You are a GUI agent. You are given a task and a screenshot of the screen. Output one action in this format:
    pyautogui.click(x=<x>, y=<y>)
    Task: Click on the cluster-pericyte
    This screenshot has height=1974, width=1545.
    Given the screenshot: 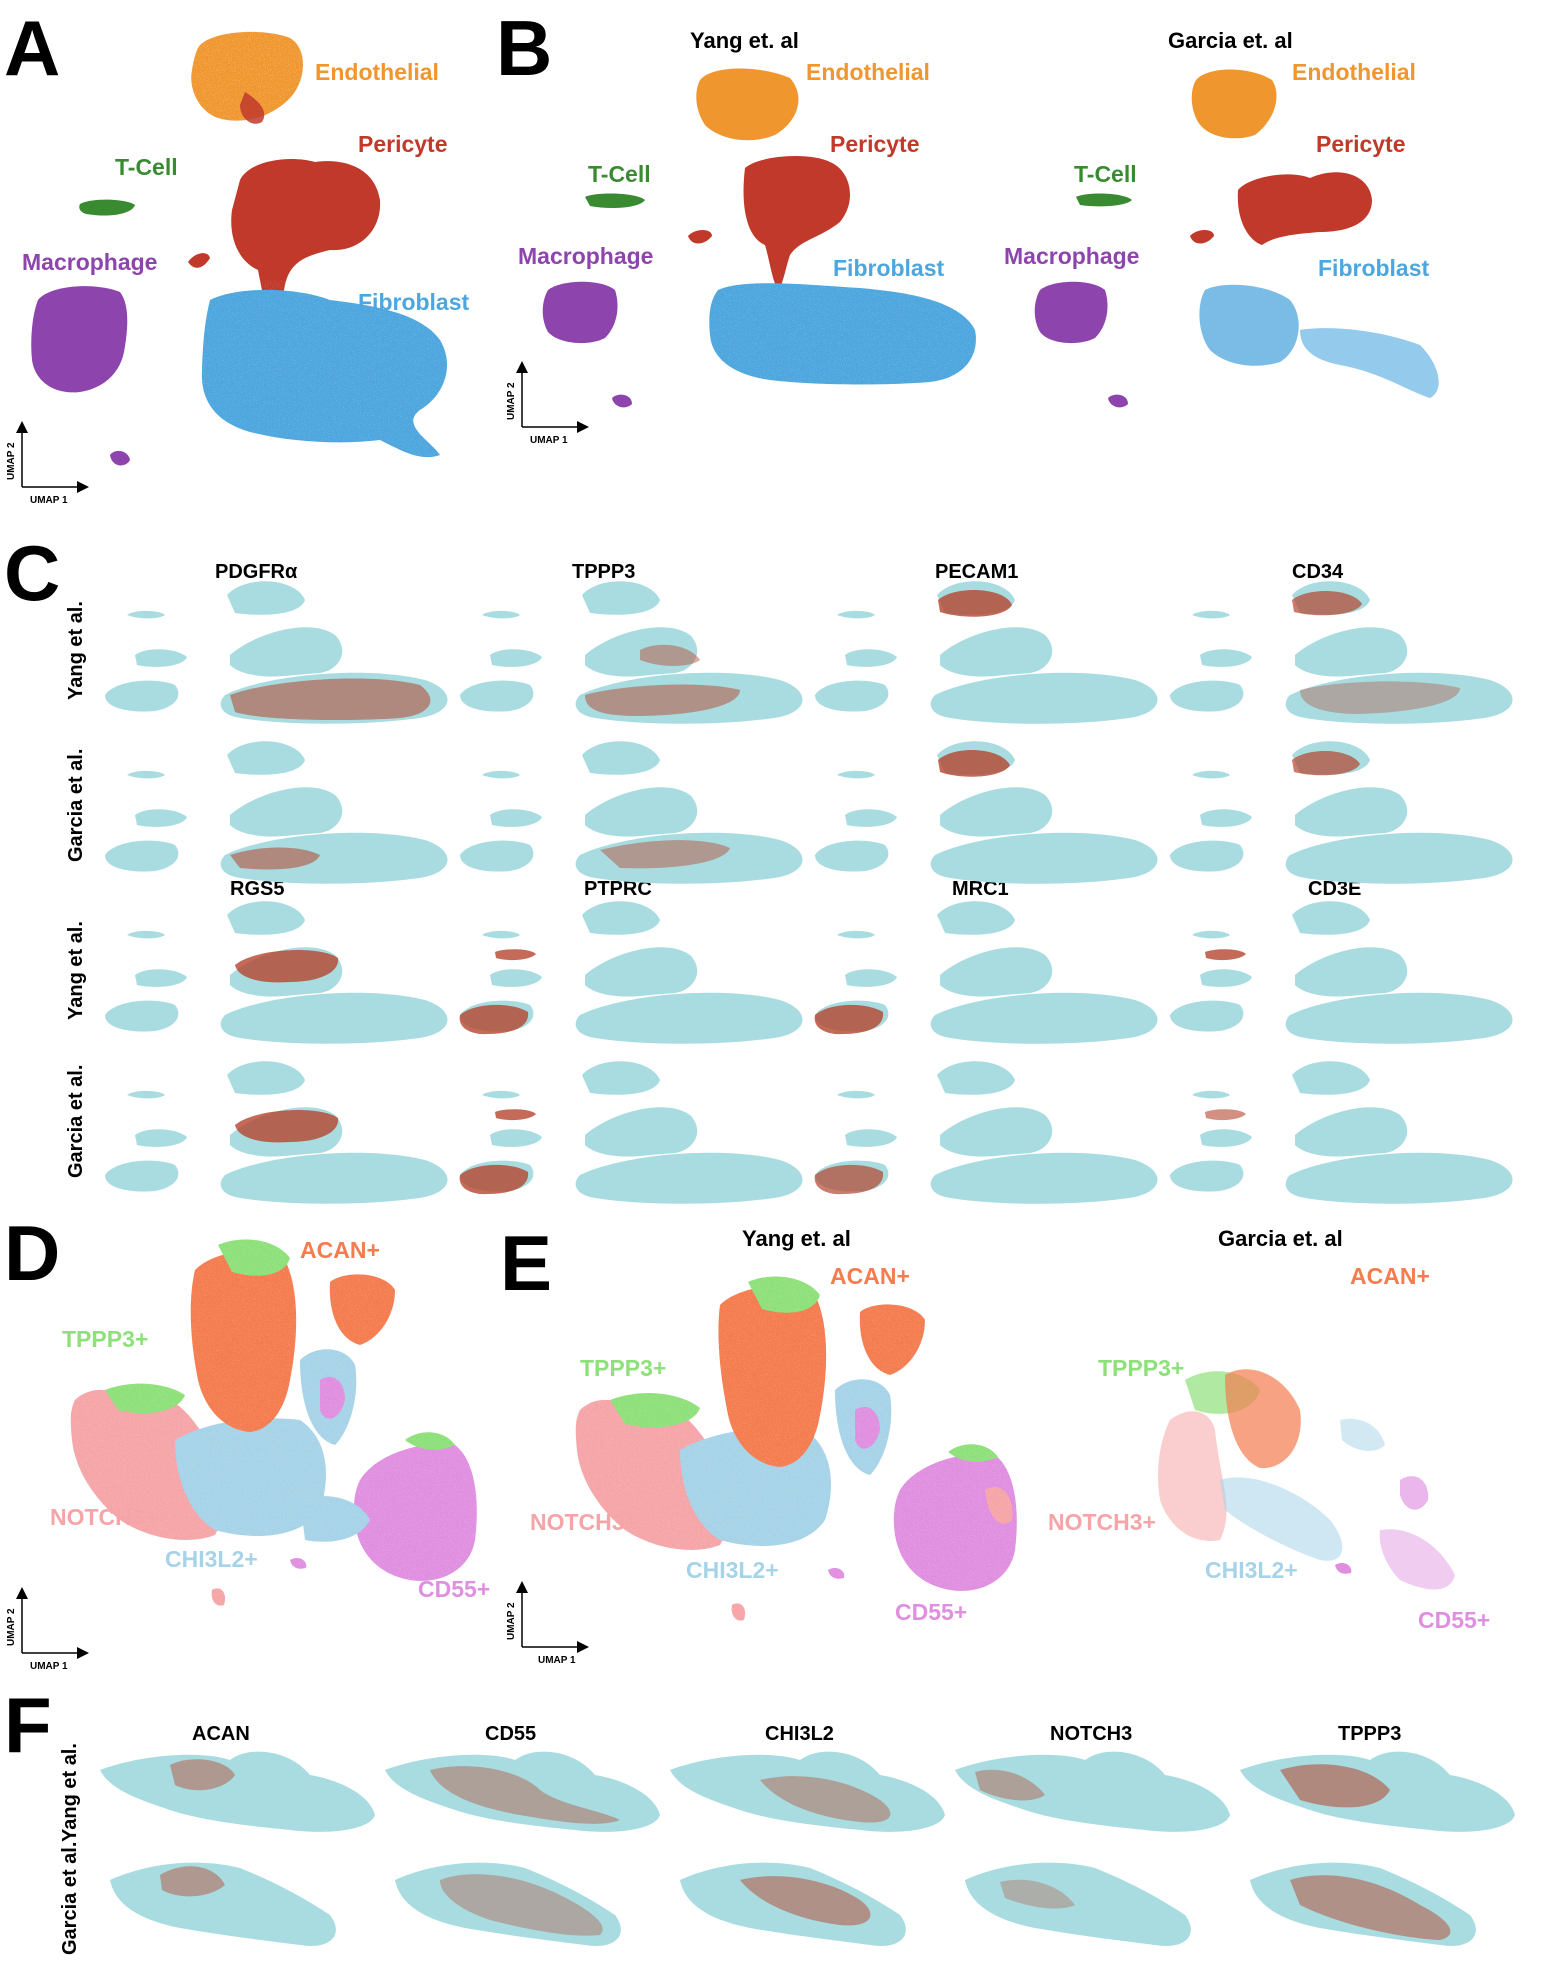 What is the action you would take?
    pyautogui.click(x=306, y=238)
    